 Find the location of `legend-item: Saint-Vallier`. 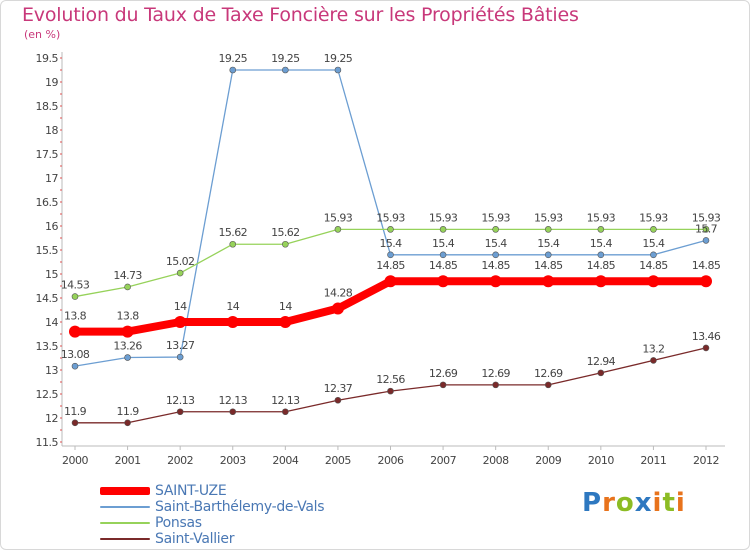

legend-item: Saint-Vallier is located at coordinates (212, 539).